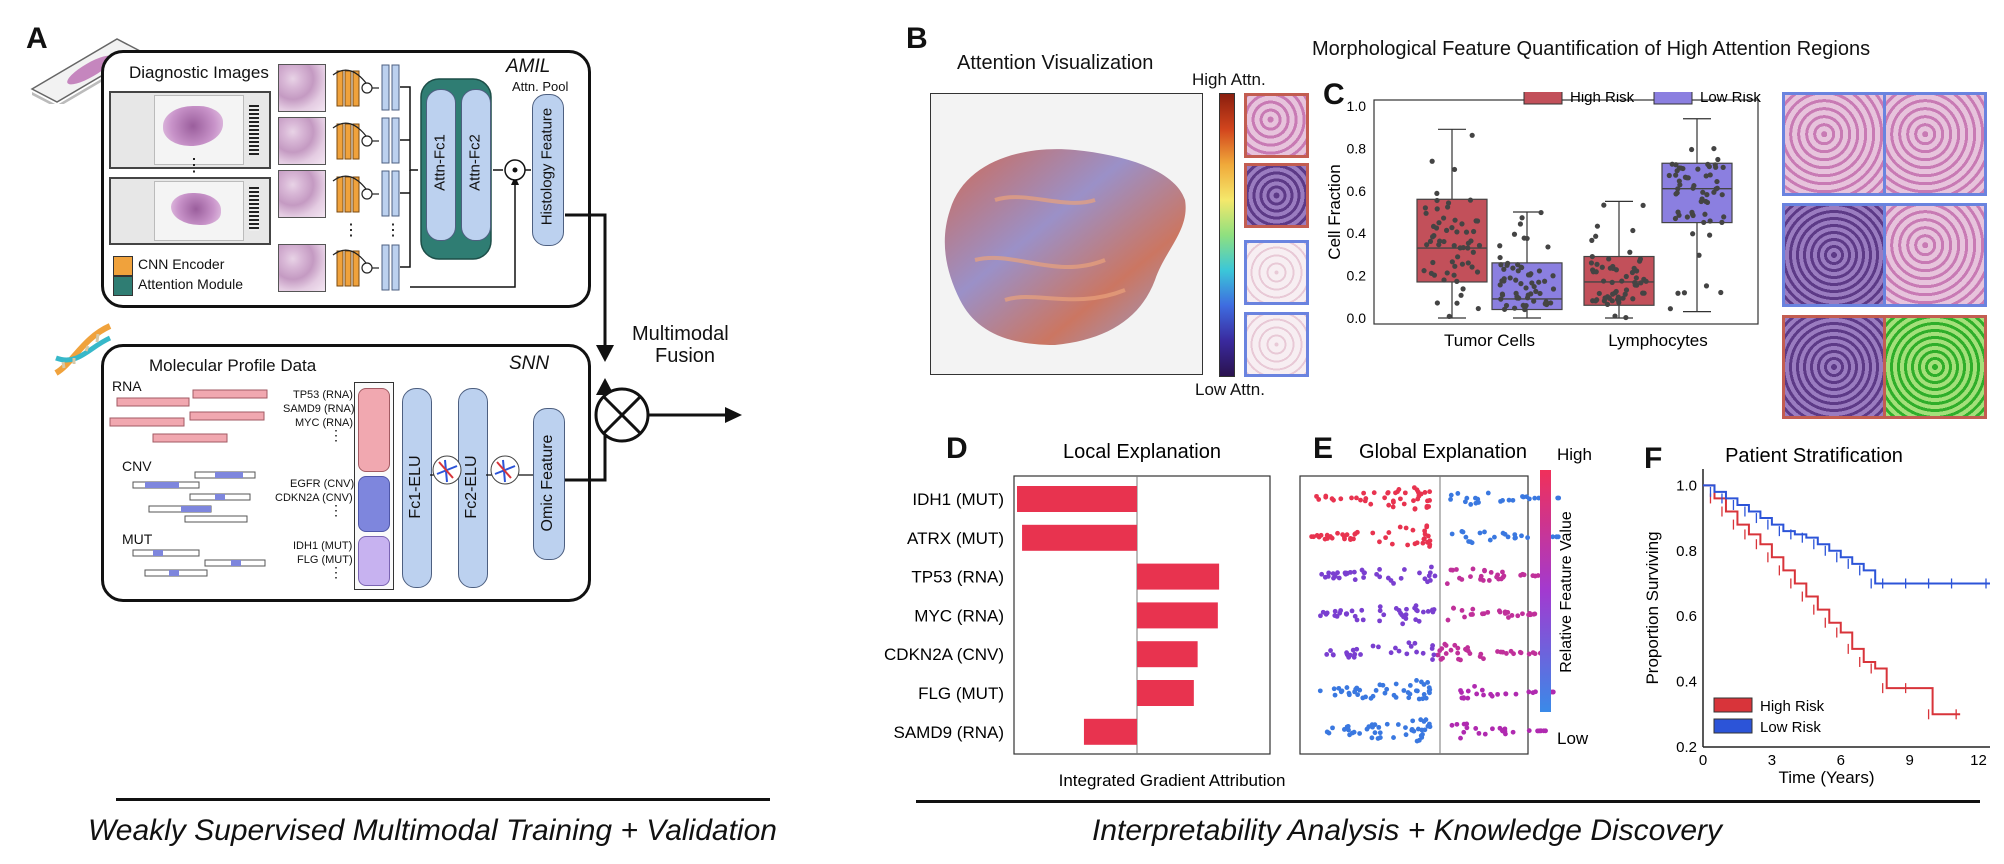 The width and height of the screenshot is (2004, 864). I want to click on bar-category-label: TP53 (RNA), so click(957, 577).